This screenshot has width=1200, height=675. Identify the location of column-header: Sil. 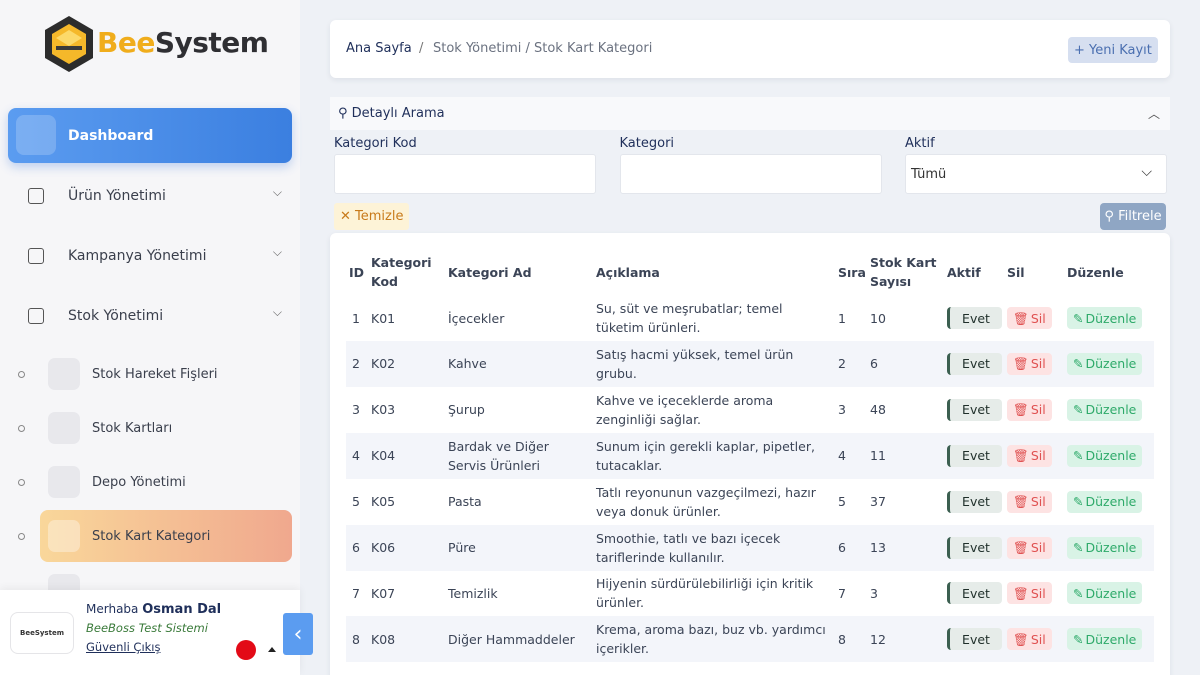
(1016, 272).